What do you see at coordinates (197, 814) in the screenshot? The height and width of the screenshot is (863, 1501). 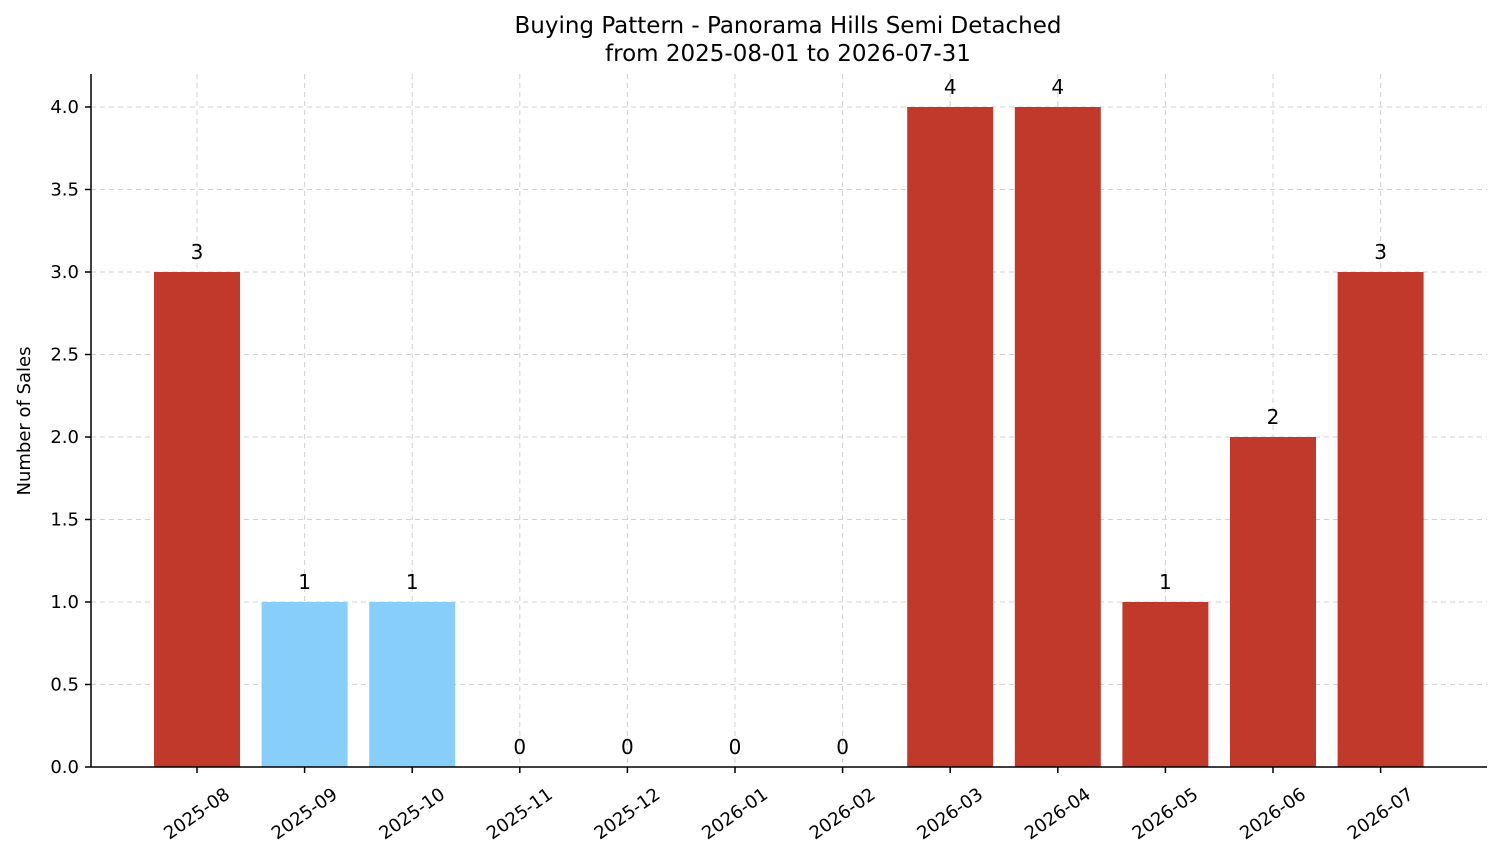 I see `x-tick-label: 2025-08` at bounding box center [197, 814].